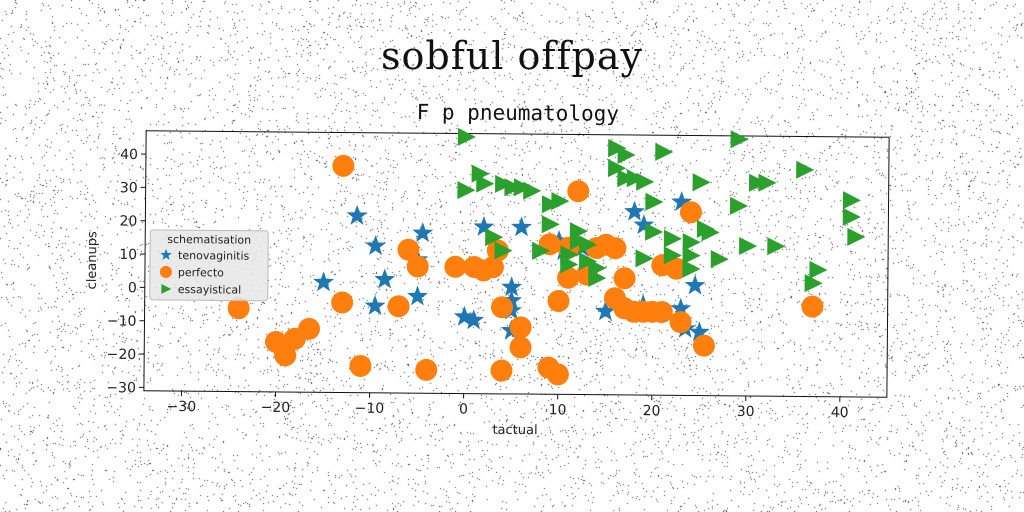 Image resolution: width=1024 pixels, height=512 pixels. What do you see at coordinates (166, 288) in the screenshot?
I see `legend-marker-essayistical` at bounding box center [166, 288].